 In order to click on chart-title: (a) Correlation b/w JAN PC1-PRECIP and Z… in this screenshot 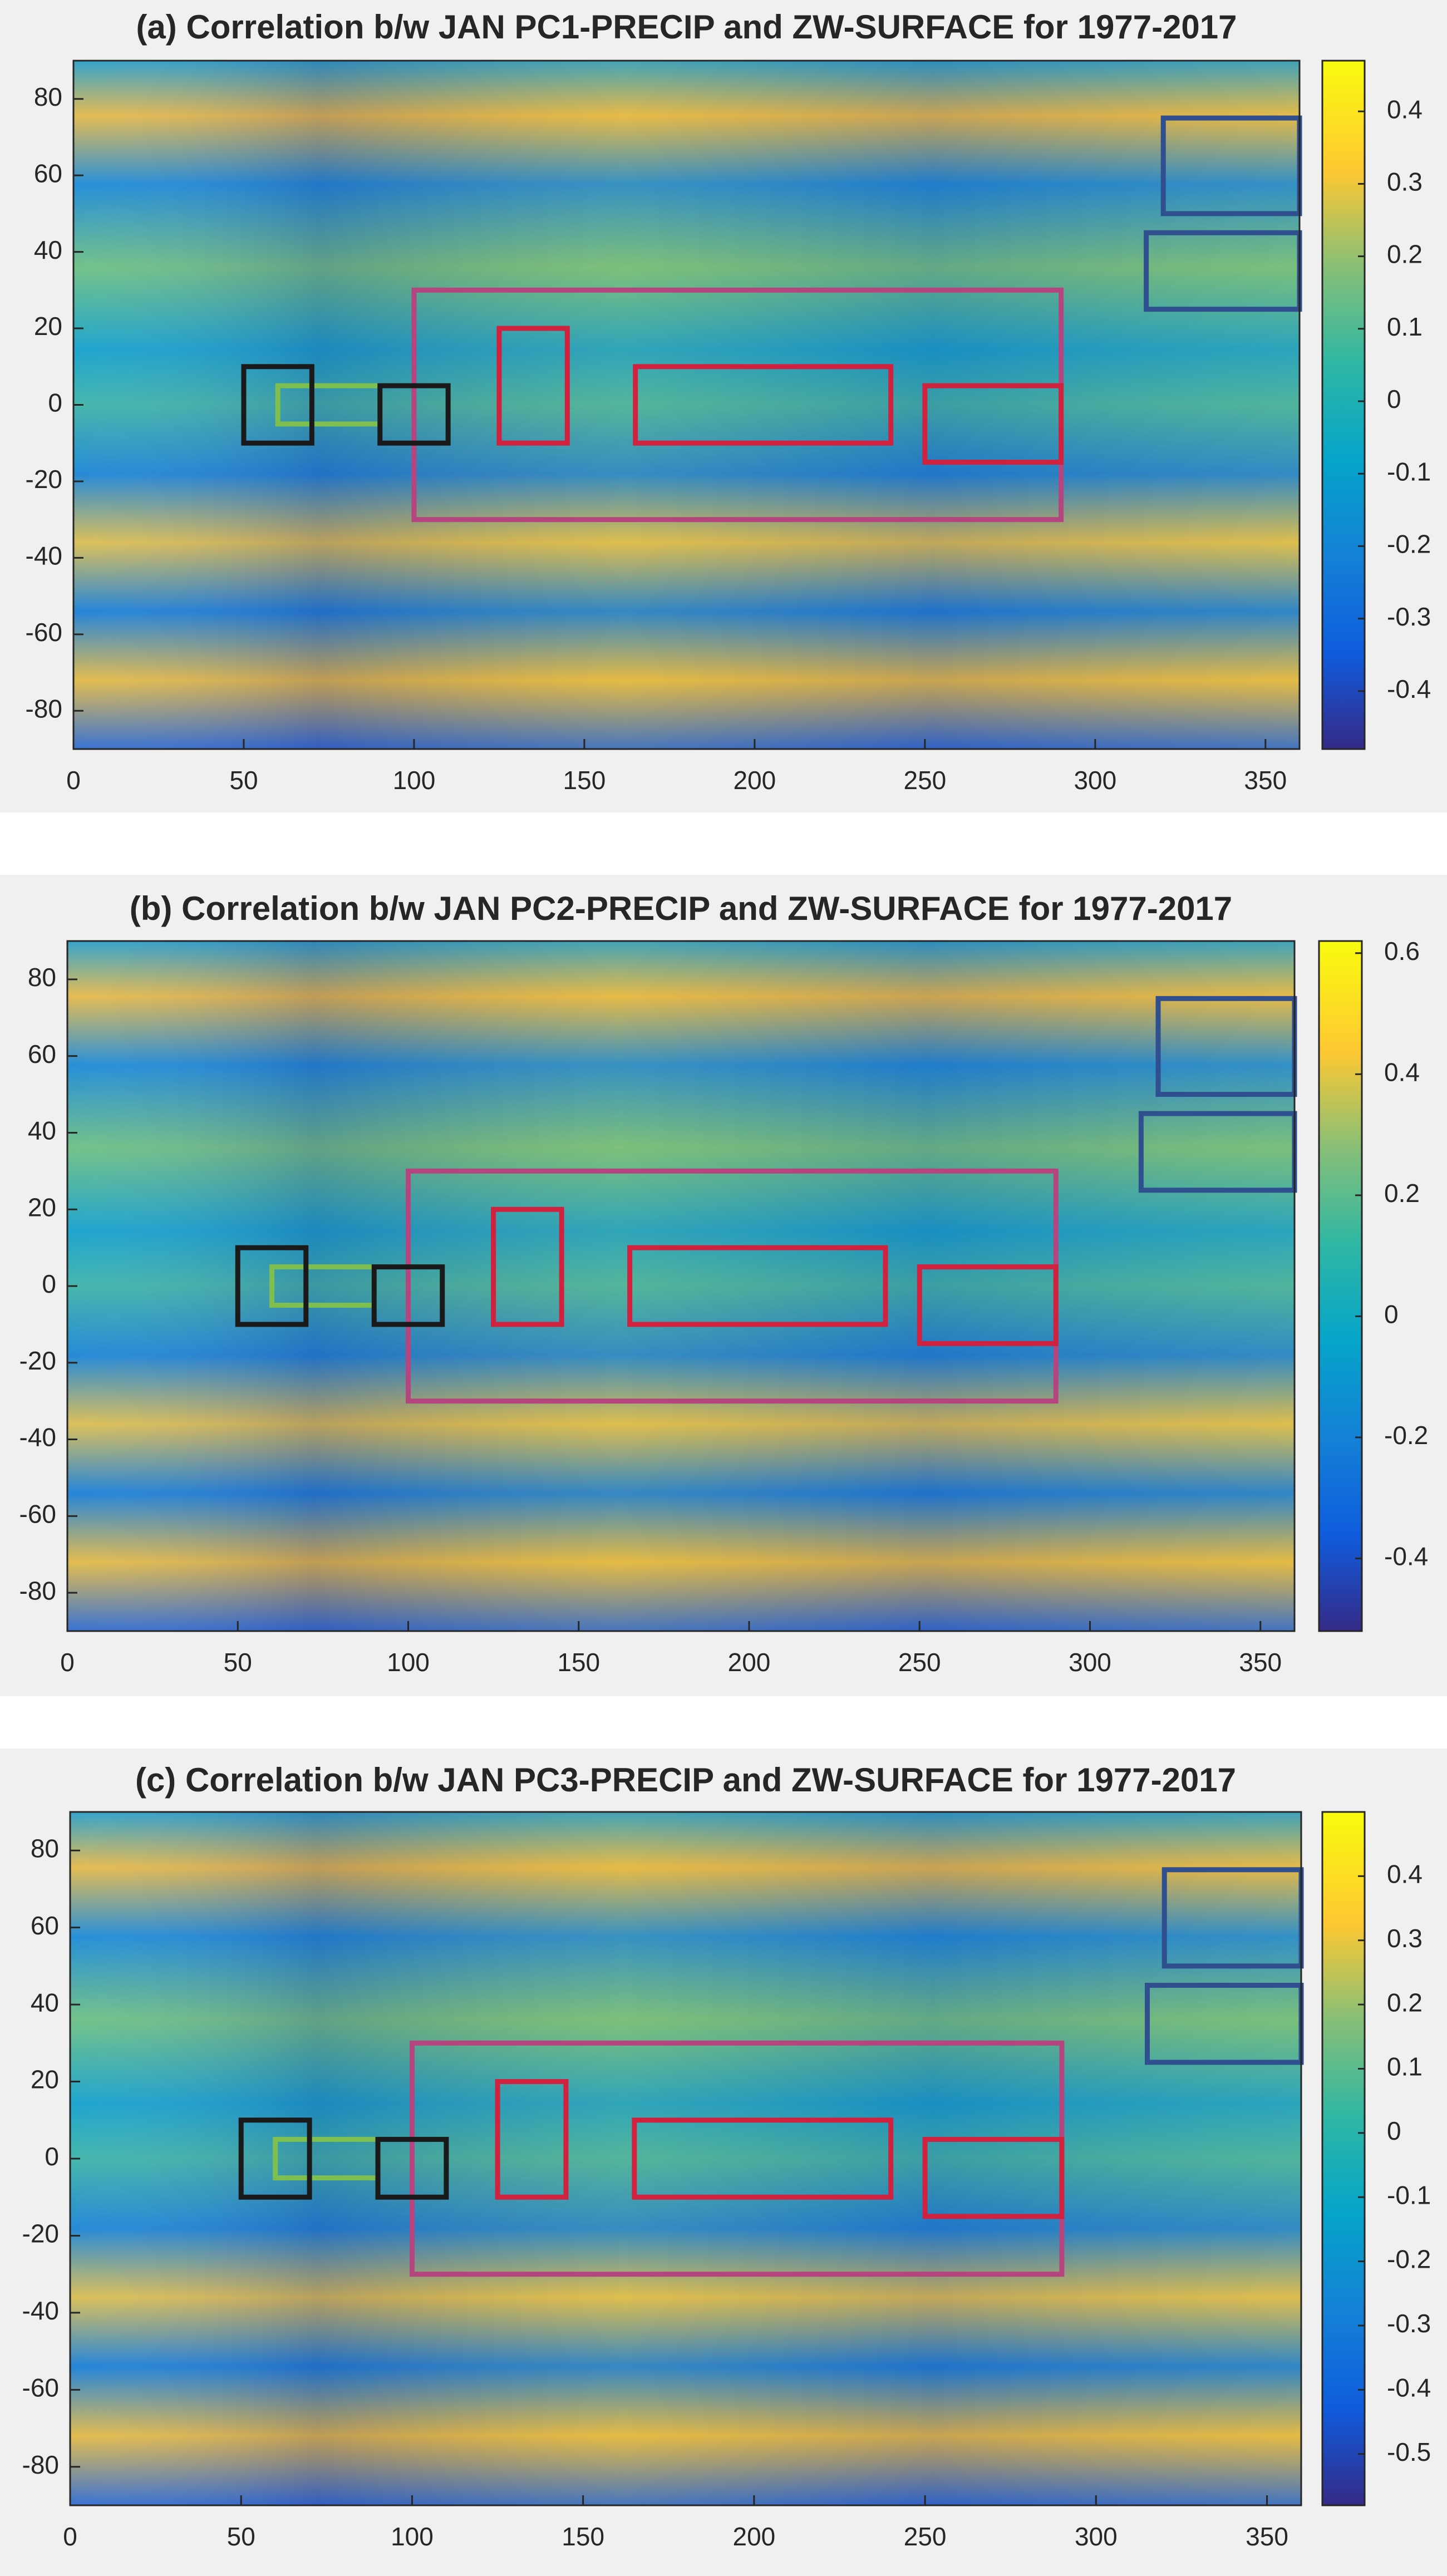, I will do `click(686, 27)`.